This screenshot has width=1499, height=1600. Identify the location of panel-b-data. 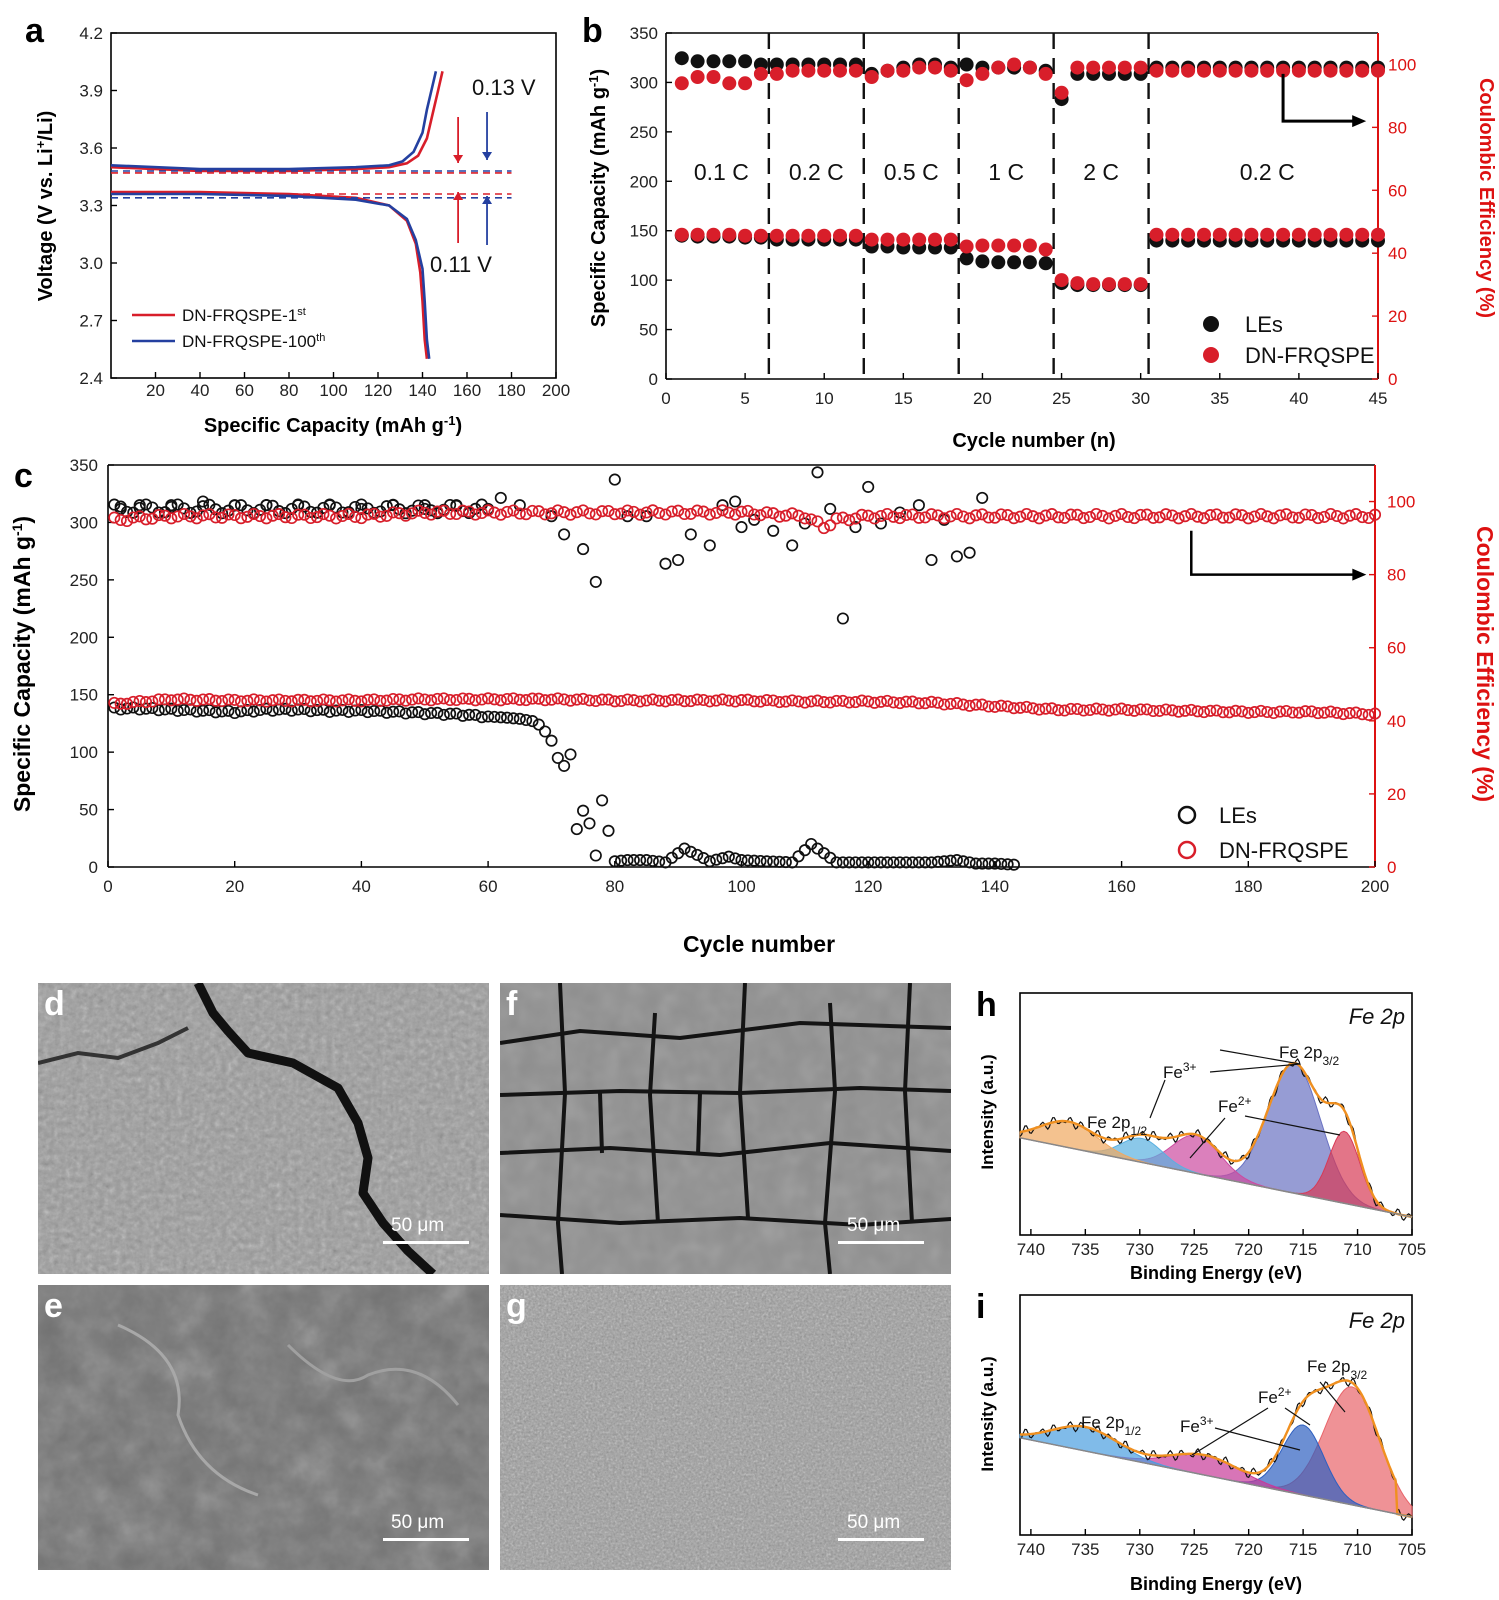
(1029, 206).